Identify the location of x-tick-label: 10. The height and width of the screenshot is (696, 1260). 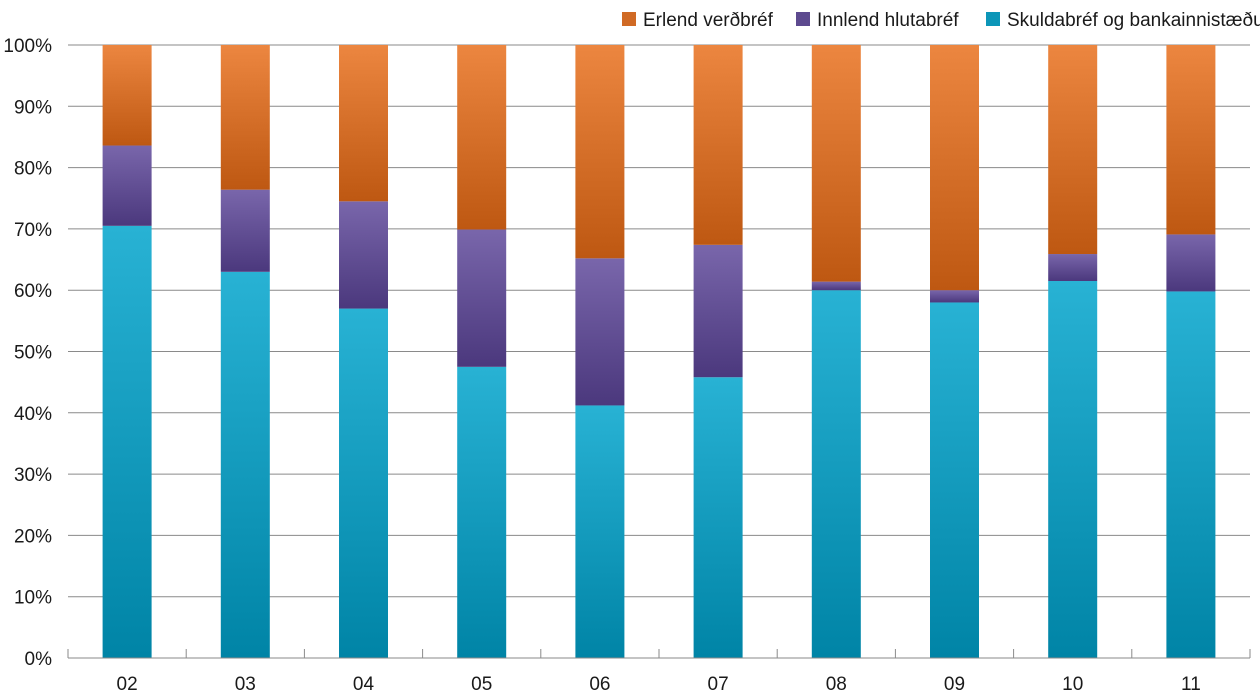
(1072, 684).